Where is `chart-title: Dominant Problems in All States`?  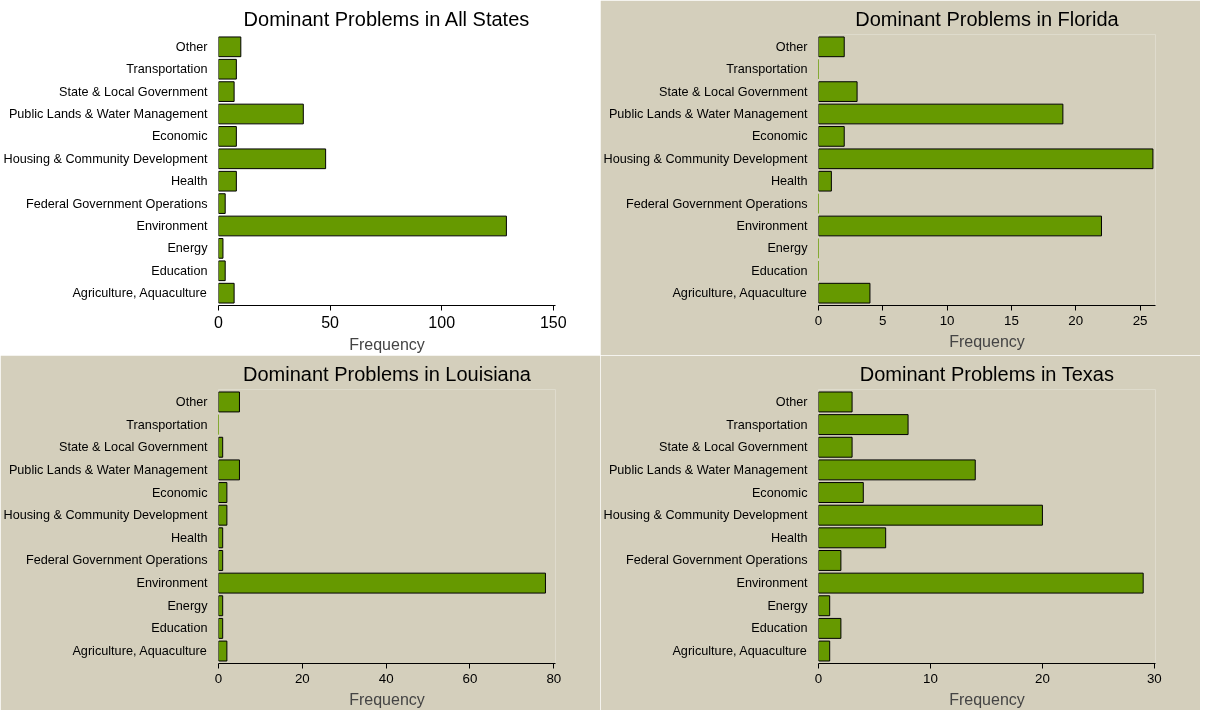 chart-title: Dominant Problems in All States is located at coordinates (386, 18).